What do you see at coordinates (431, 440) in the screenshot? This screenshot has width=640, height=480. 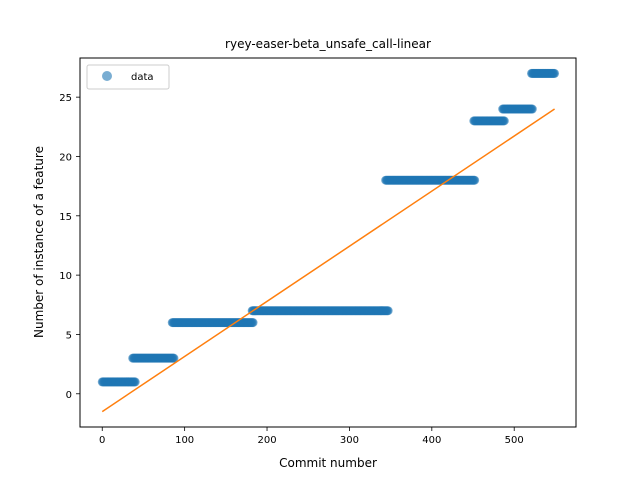 I see `x-tick-label: 400` at bounding box center [431, 440].